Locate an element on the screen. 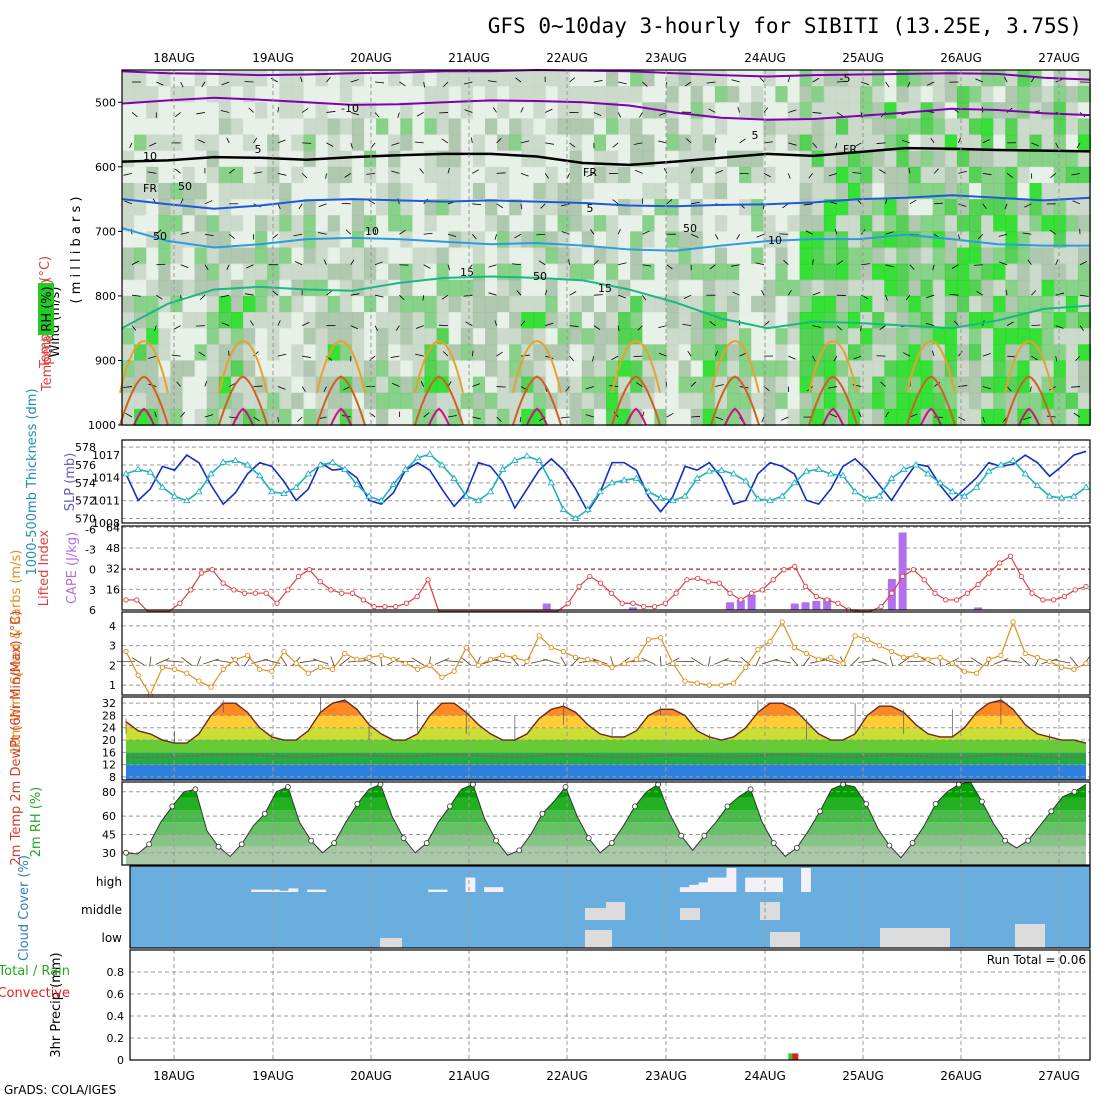  contour-label: 50 is located at coordinates (185, 186).